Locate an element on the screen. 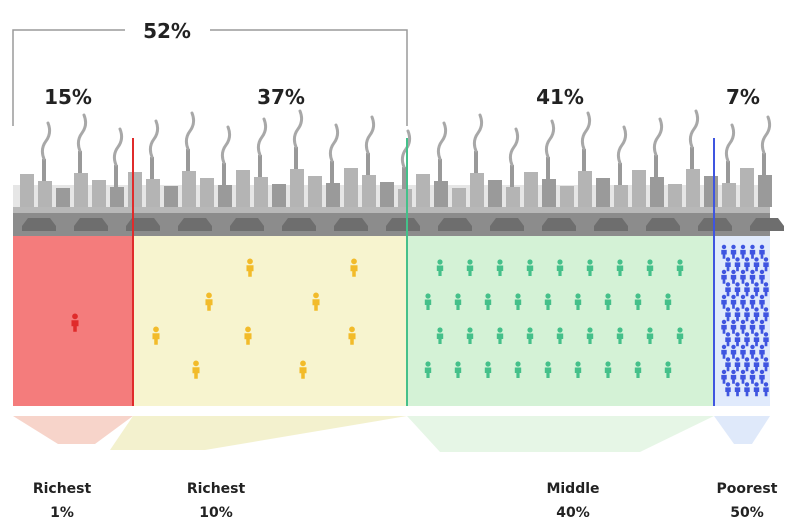 The image size is (792, 527). group-label-middle-40-line1: Middle is located at coordinates (572, 489).